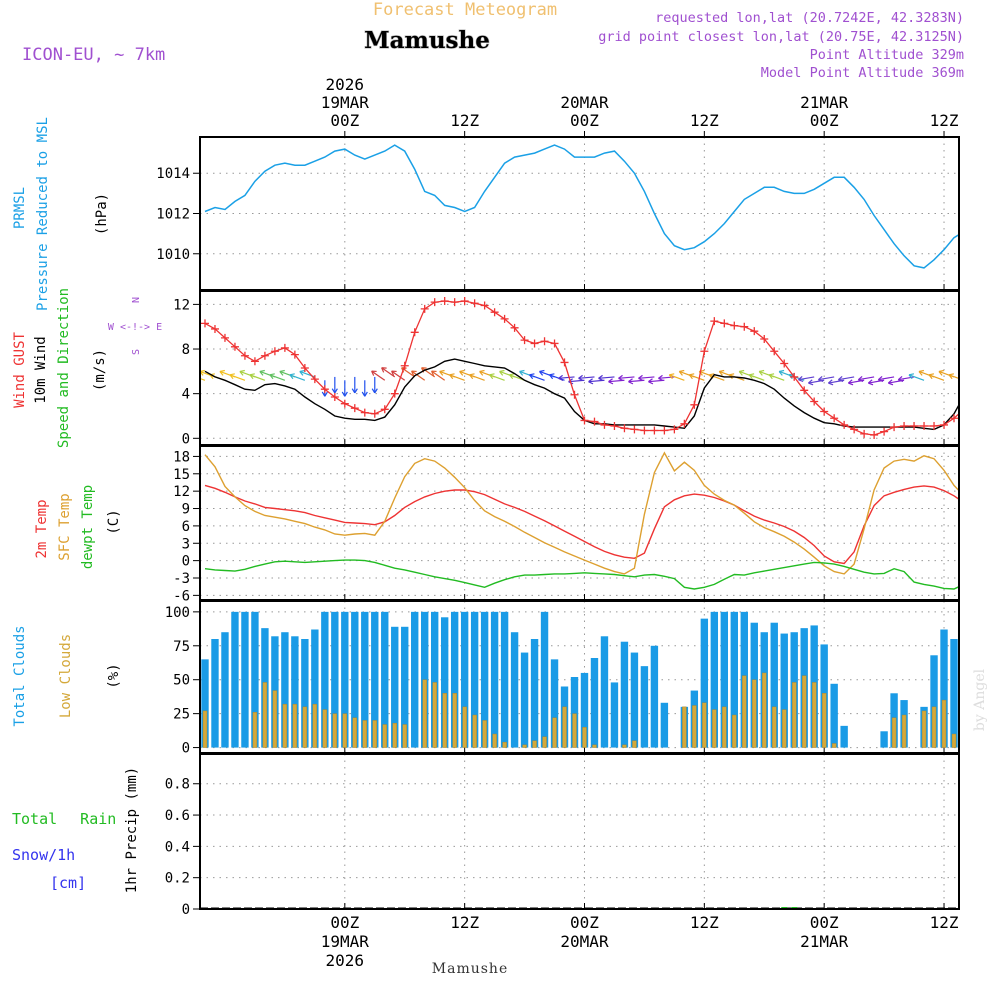  Describe the element at coordinates (93, 55) in the screenshot. I see `model-label: ICON-EU, ~ 7km` at that location.